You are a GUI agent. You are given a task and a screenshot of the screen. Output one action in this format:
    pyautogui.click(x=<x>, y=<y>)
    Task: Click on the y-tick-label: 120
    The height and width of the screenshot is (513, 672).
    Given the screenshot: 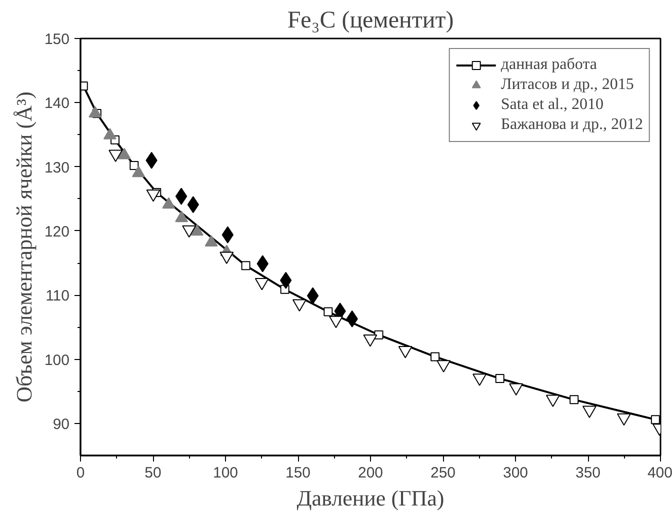 What is the action you would take?
    pyautogui.click(x=57, y=231)
    